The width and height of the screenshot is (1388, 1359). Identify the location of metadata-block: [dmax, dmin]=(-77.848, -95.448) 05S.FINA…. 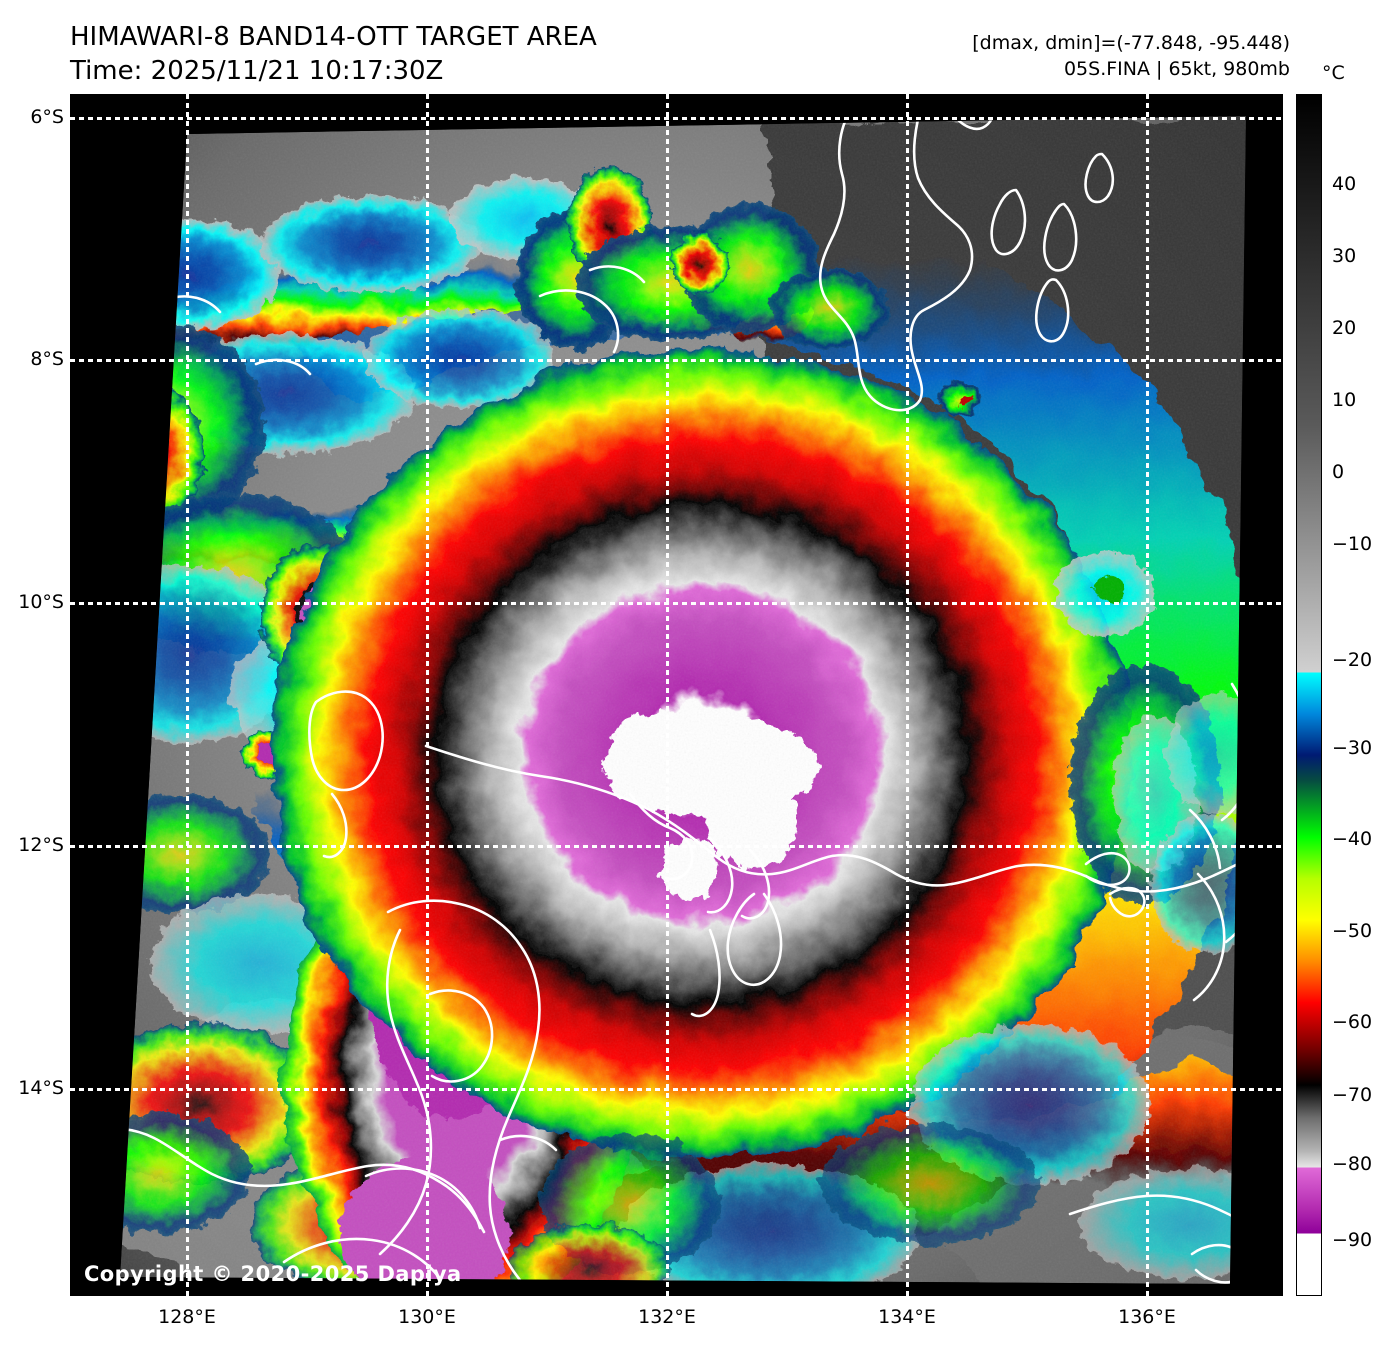
(1131, 56).